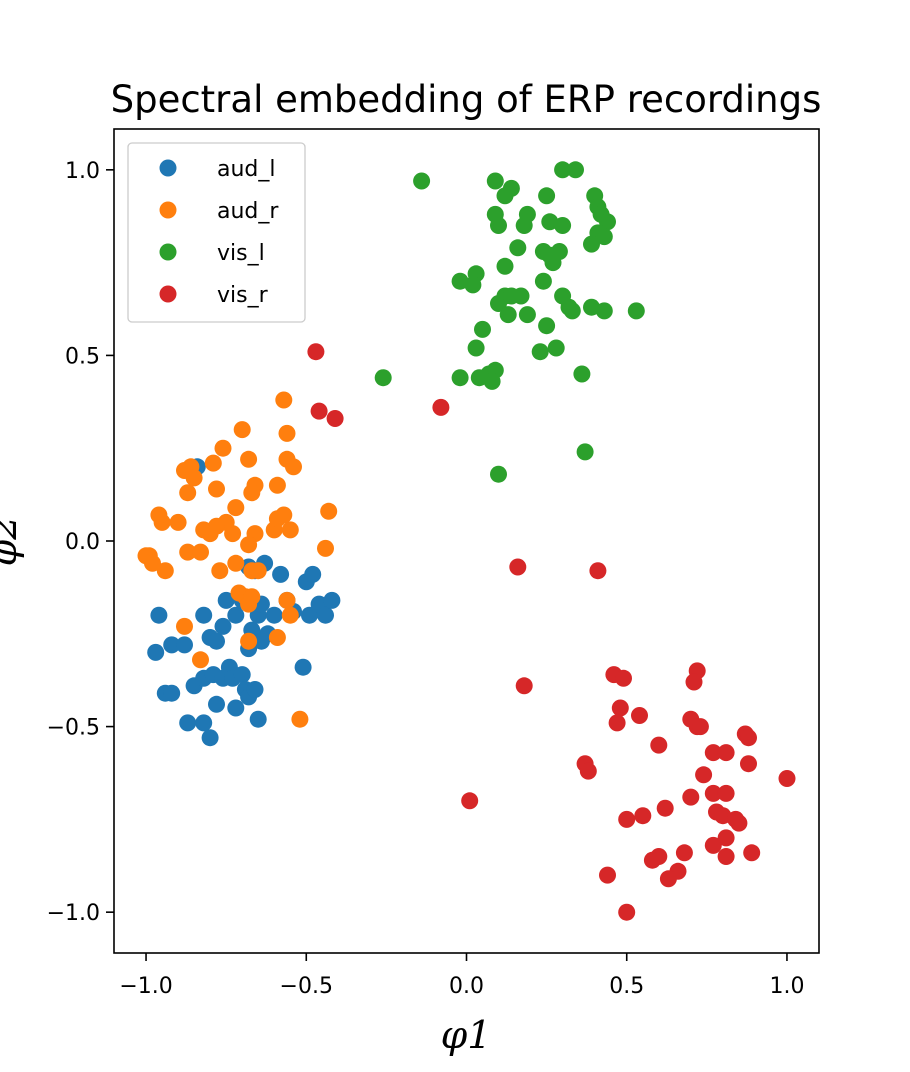 The image size is (910, 1072). I want to click on chart-title: Spectral embedding of ERP recordings, so click(466, 99).